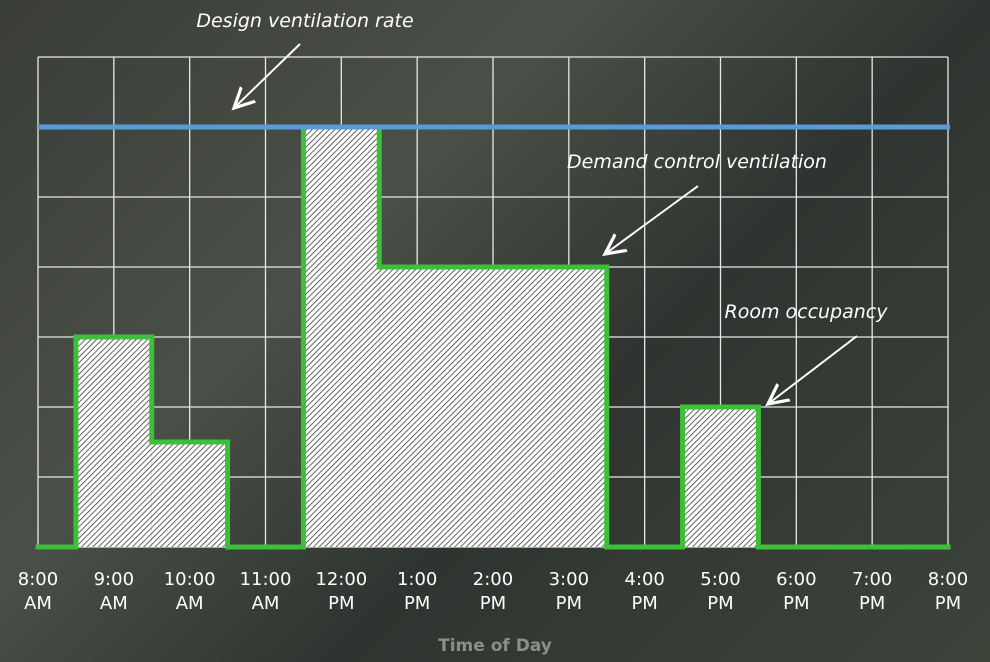 The width and height of the screenshot is (990, 662). I want to click on x-tick-label: 11:00 AM, so click(265, 591).